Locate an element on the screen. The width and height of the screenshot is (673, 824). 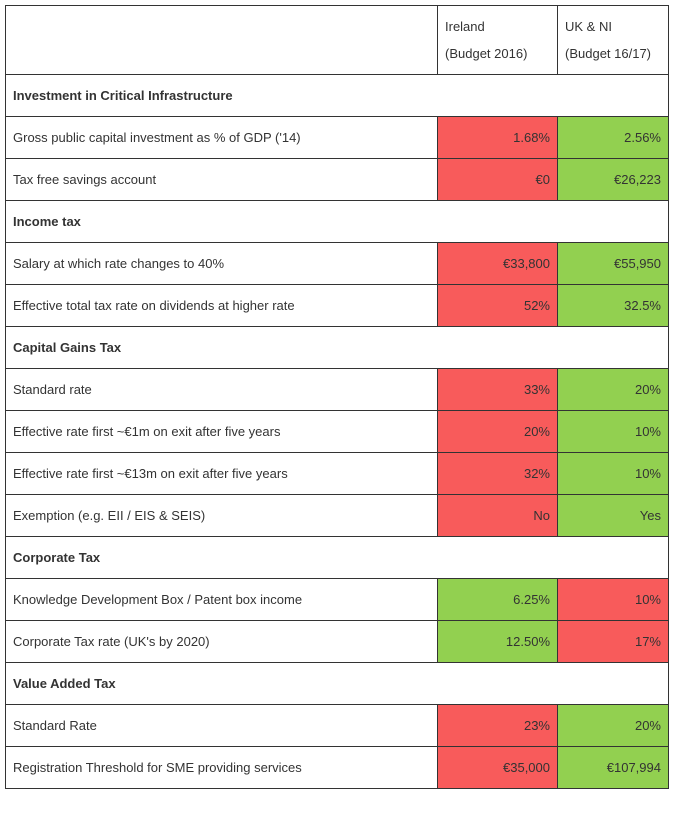
value-cell: 33% is located at coordinates (497, 389).